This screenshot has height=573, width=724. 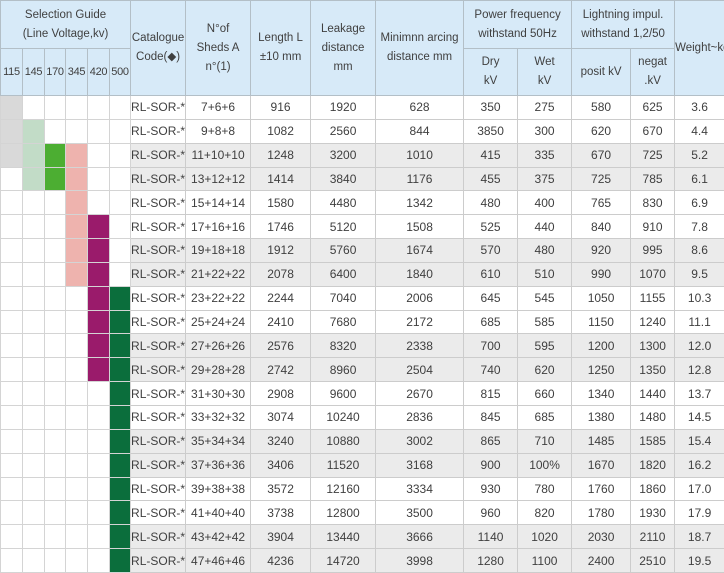 What do you see at coordinates (491, 107) in the screenshot?
I see `cell-dry: 350` at bounding box center [491, 107].